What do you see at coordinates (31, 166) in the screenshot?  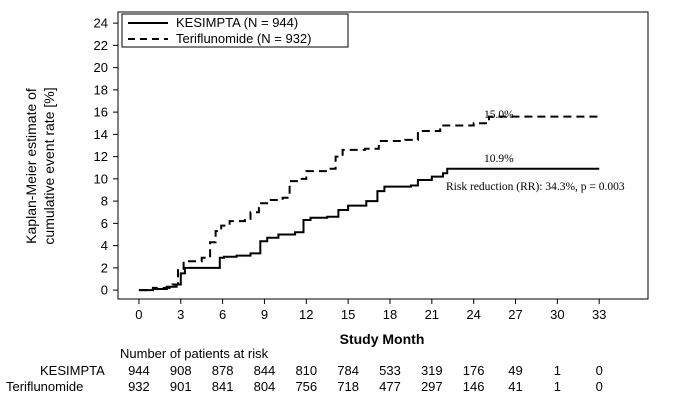 I see `y-axis-title-line-1: Kaplan-Meier estimate of` at bounding box center [31, 166].